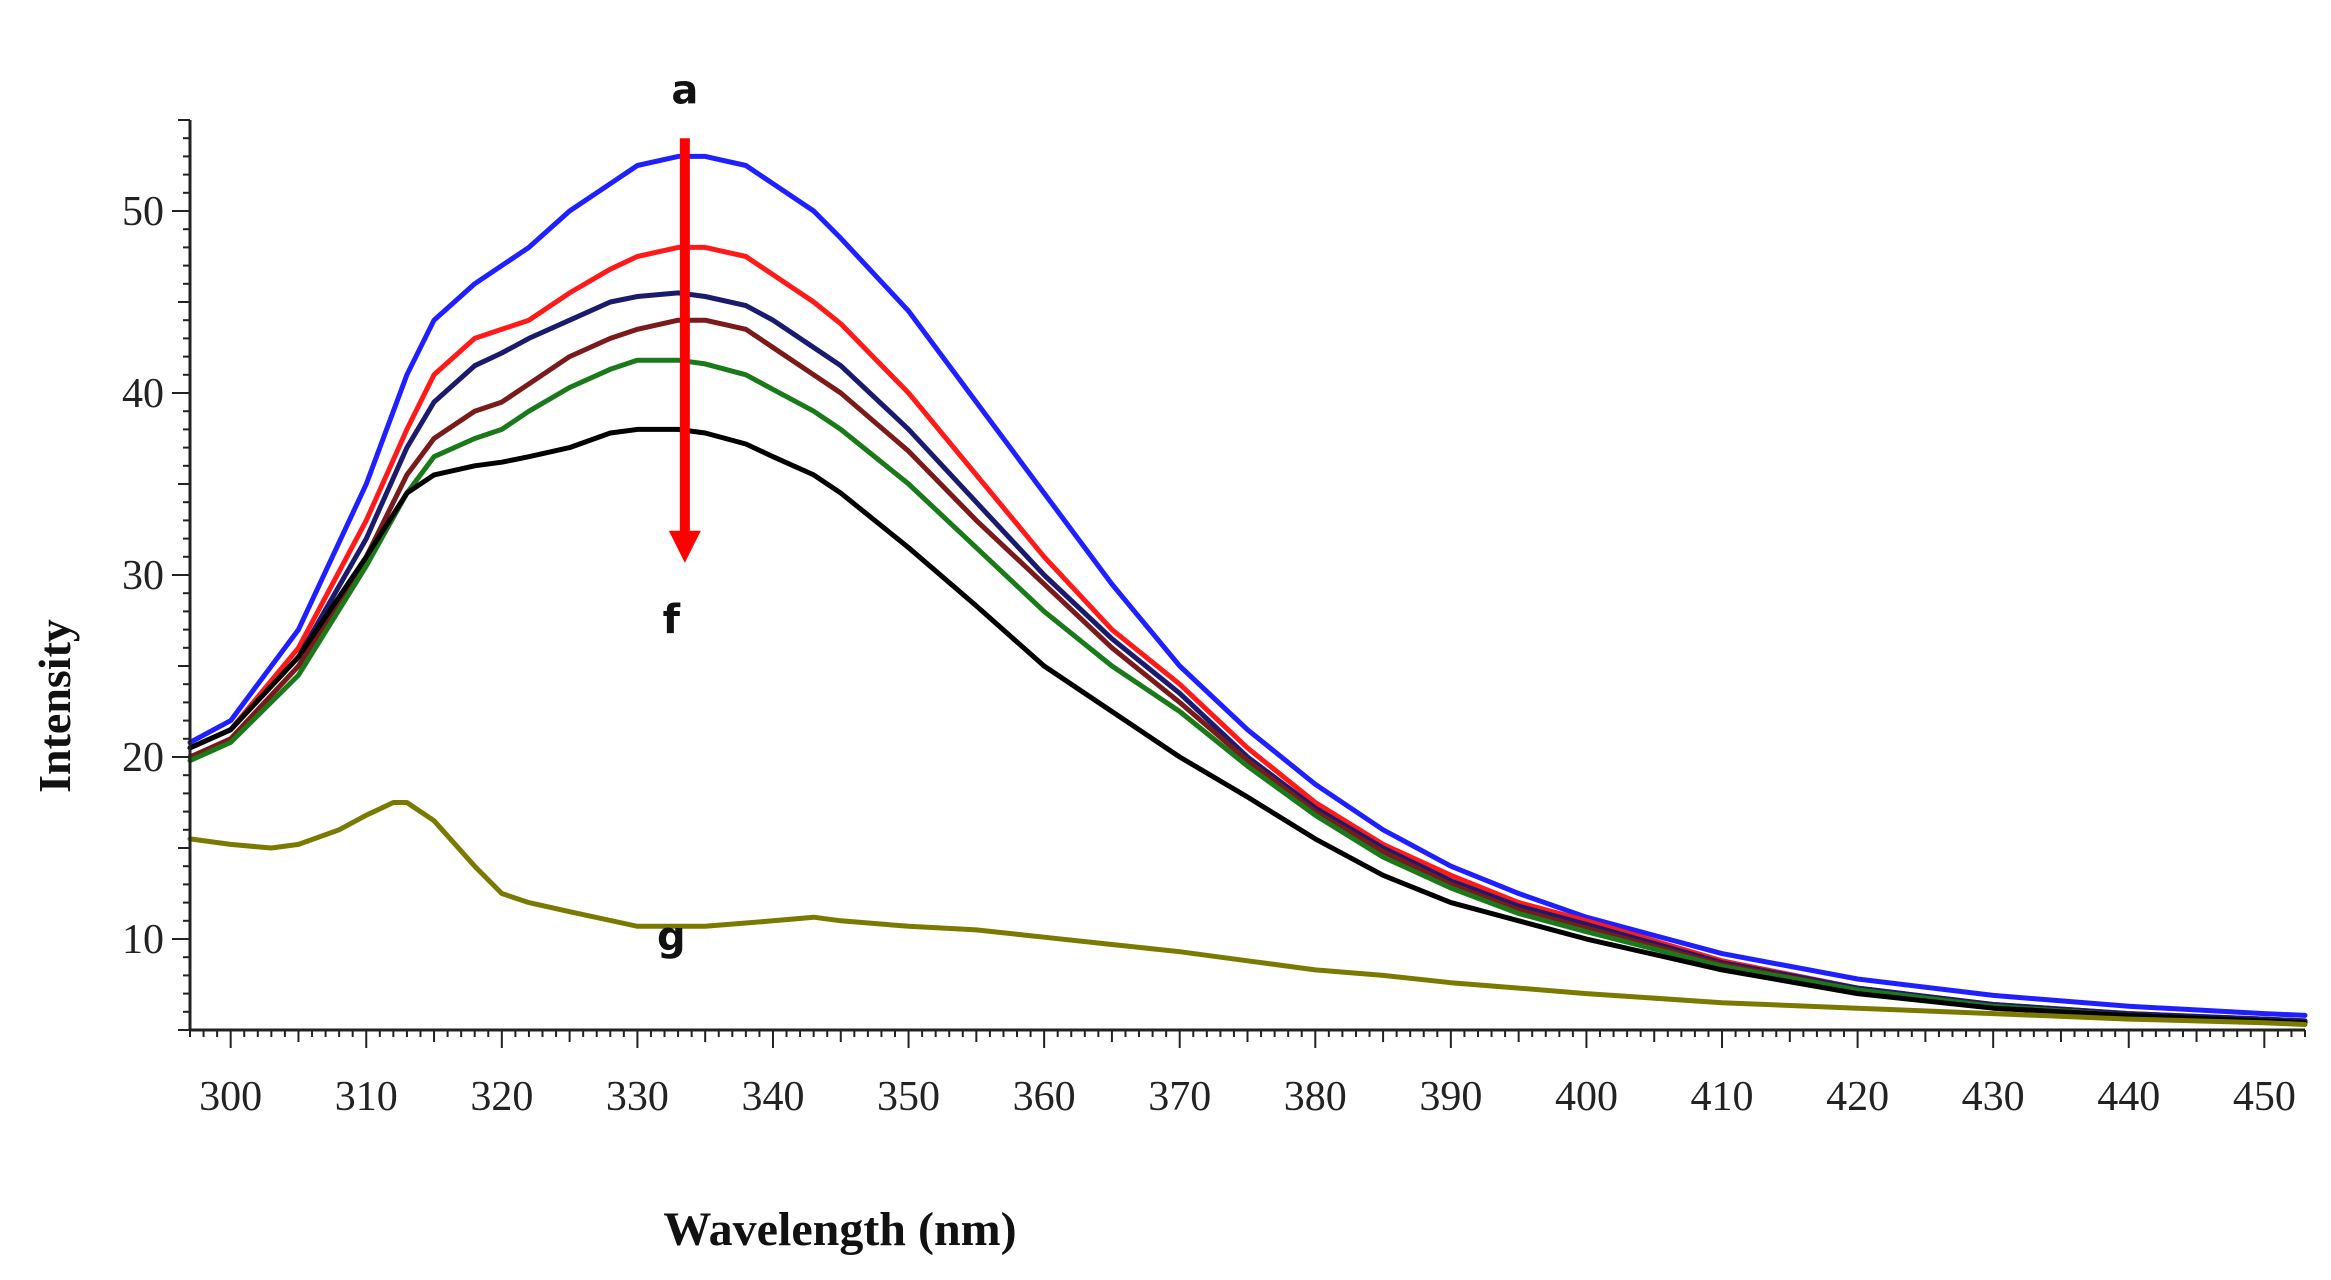 The width and height of the screenshot is (2331, 1280). What do you see at coordinates (679, 514) in the screenshot?
I see `annotation-layer: a f g` at bounding box center [679, 514].